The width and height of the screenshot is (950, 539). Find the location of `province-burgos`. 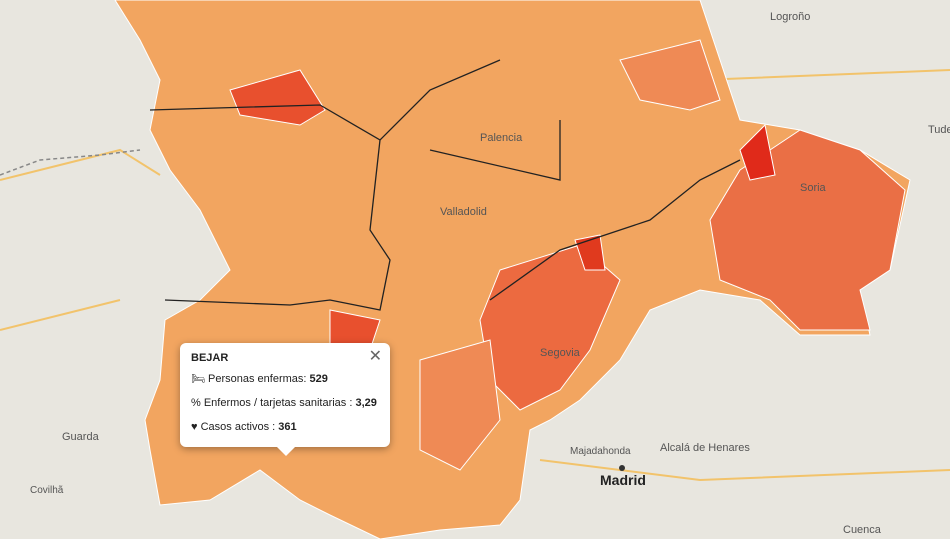

province-burgos is located at coordinates (670, 75).